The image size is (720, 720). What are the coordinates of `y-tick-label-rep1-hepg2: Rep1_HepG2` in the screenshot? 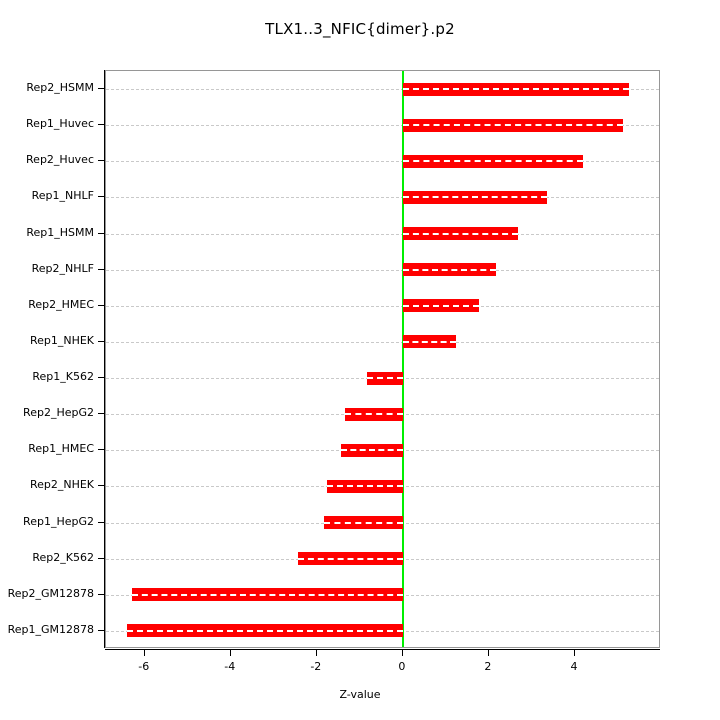 It's located at (58, 521).